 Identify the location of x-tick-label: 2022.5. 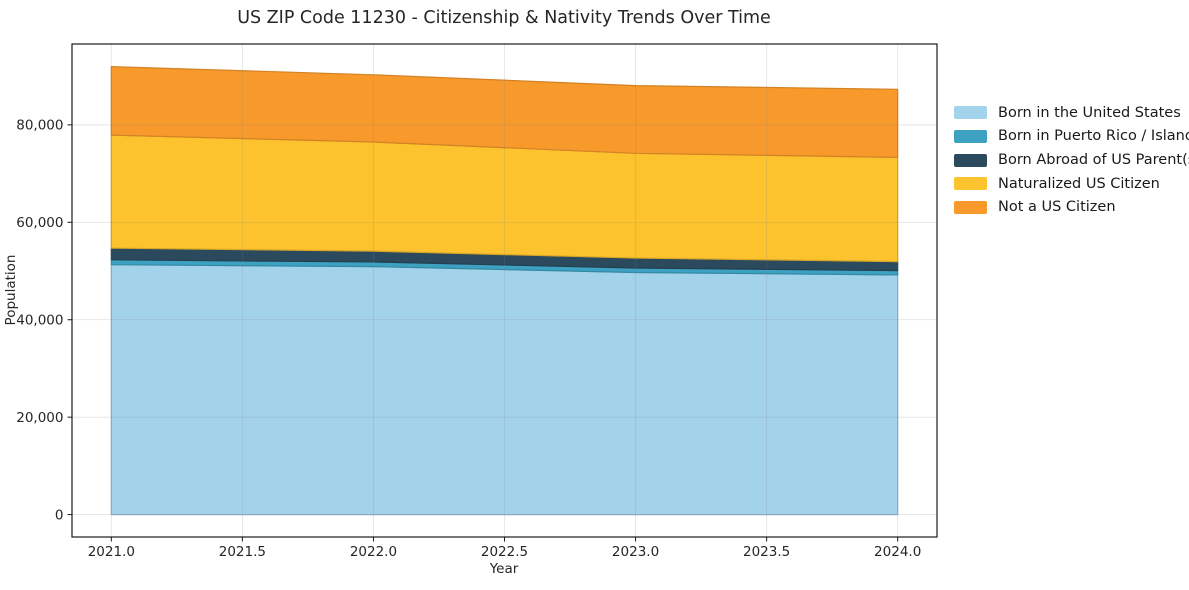
(504, 552).